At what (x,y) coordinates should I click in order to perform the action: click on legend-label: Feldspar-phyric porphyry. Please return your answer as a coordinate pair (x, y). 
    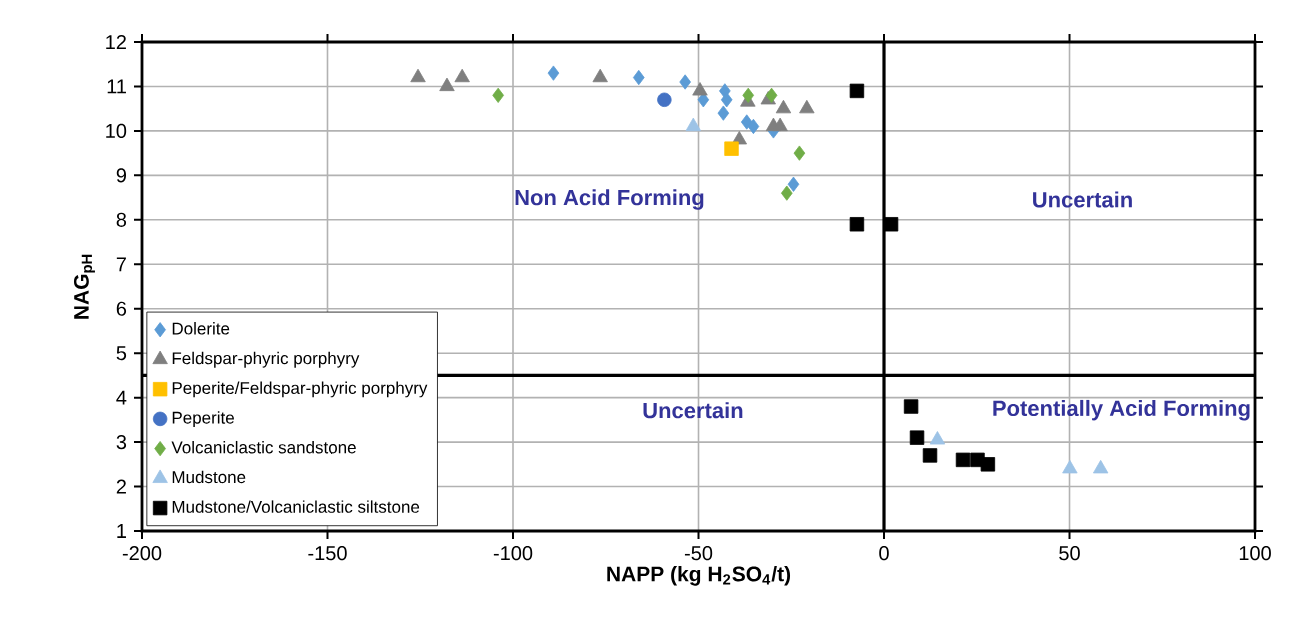
    Looking at the image, I should click on (266, 359).